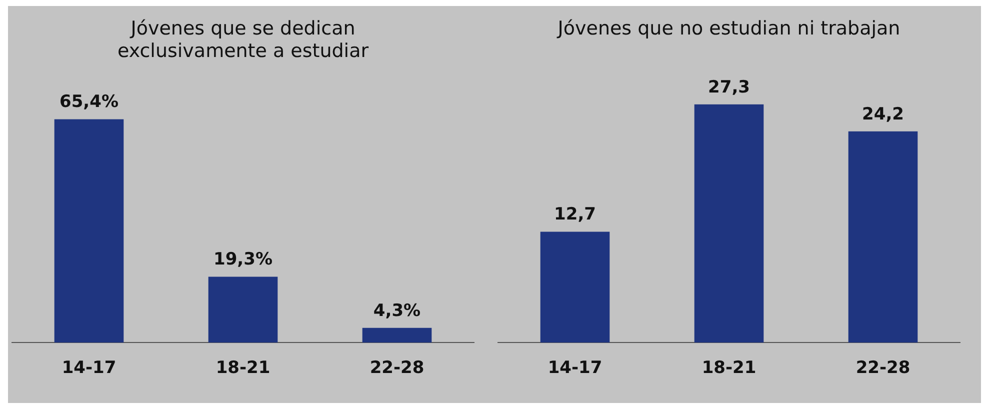  What do you see at coordinates (243, 260) in the screenshot?
I see `data-label: 19,3%` at bounding box center [243, 260].